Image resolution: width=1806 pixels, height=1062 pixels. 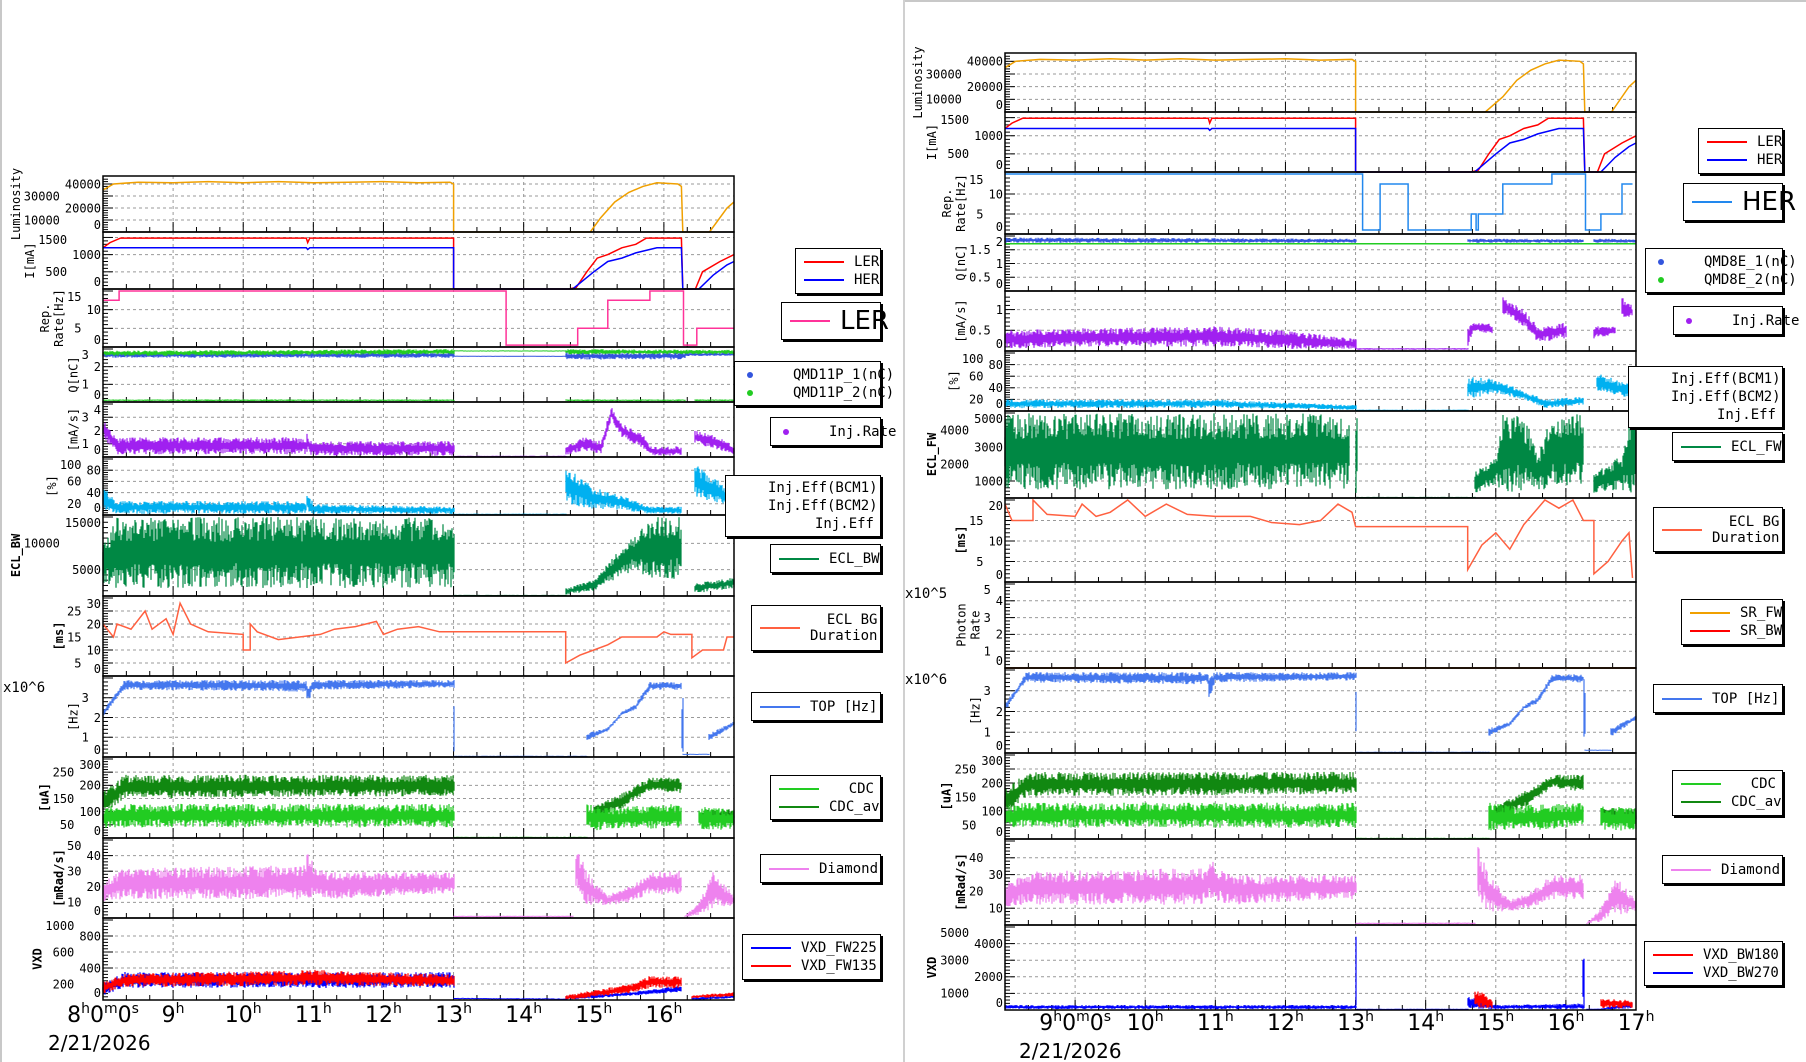 I want to click on panel-frame, so click(x=418, y=716).